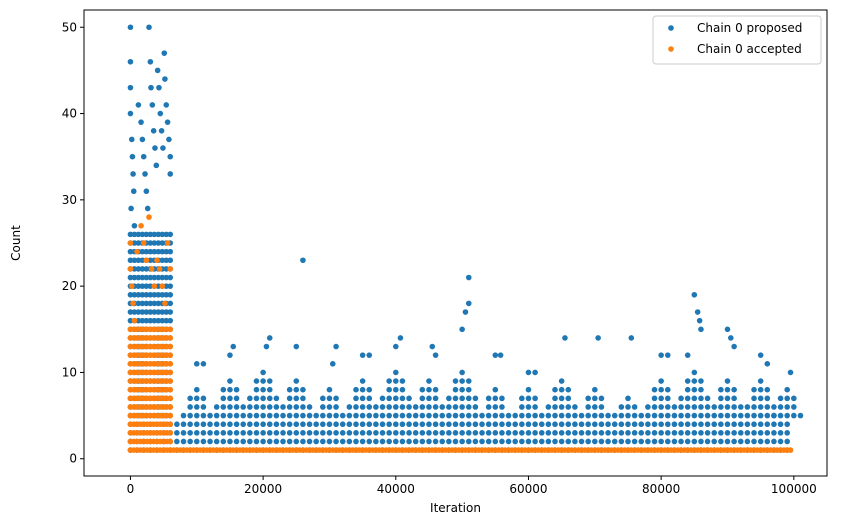  Describe the element at coordinates (528, 489) in the screenshot. I see `x-tick-label: 60000` at that location.